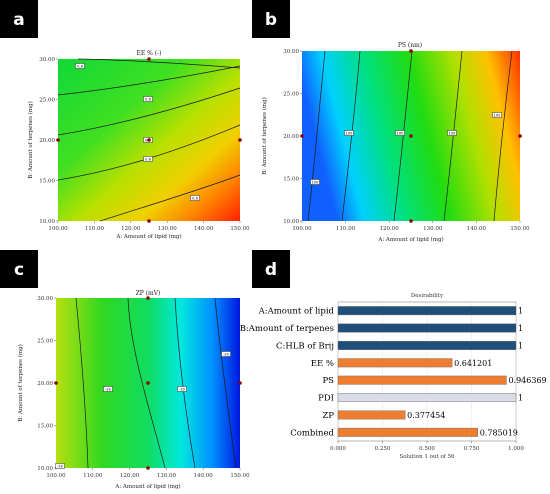 The height and width of the screenshot is (494, 550). I want to click on panel-b-design-points, so click(411, 136).